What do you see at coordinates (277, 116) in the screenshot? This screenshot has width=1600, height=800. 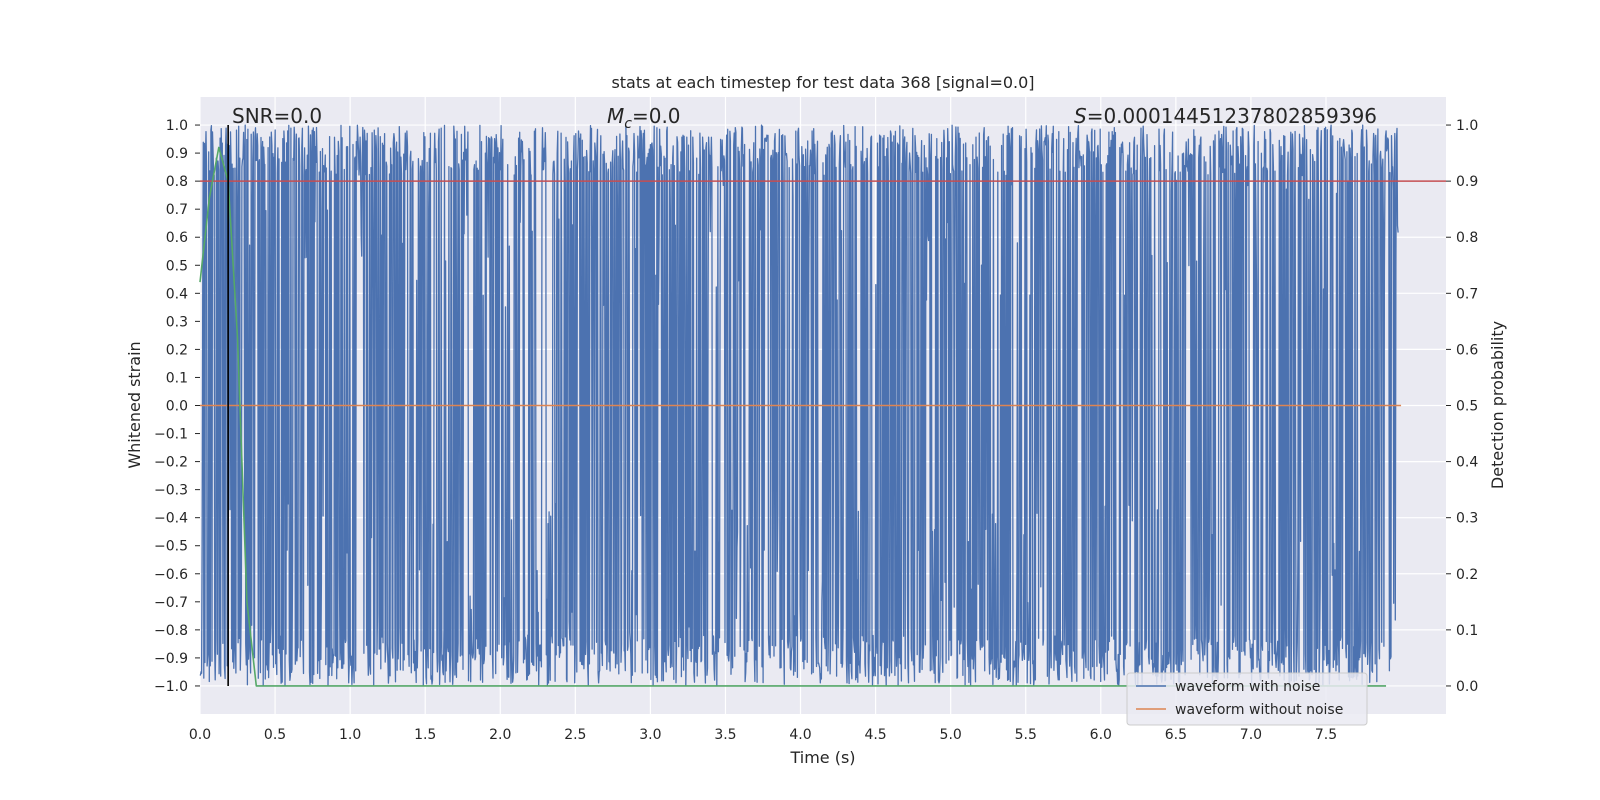 I see `snr-annotation: SNR=0.0` at bounding box center [277, 116].